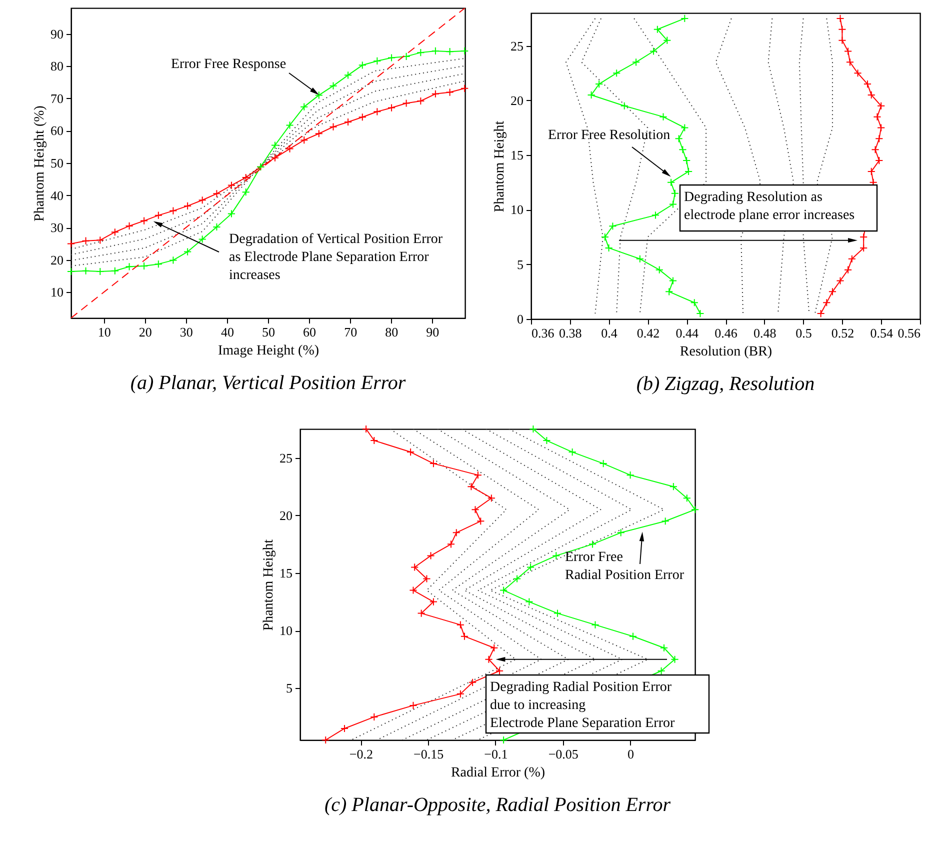 This screenshot has height=846, width=928. Describe the element at coordinates (842, 333) in the screenshot. I see `x-tick-label: 0.52` at that location.